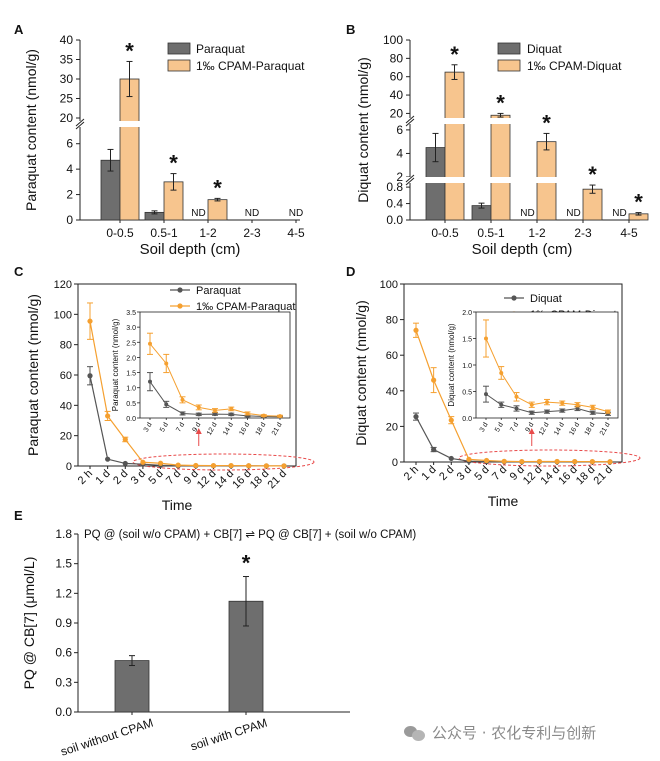  What do you see at coordinates (537, 233) in the screenshot?
I see `x-tick-label: 1-2` at bounding box center [537, 233].